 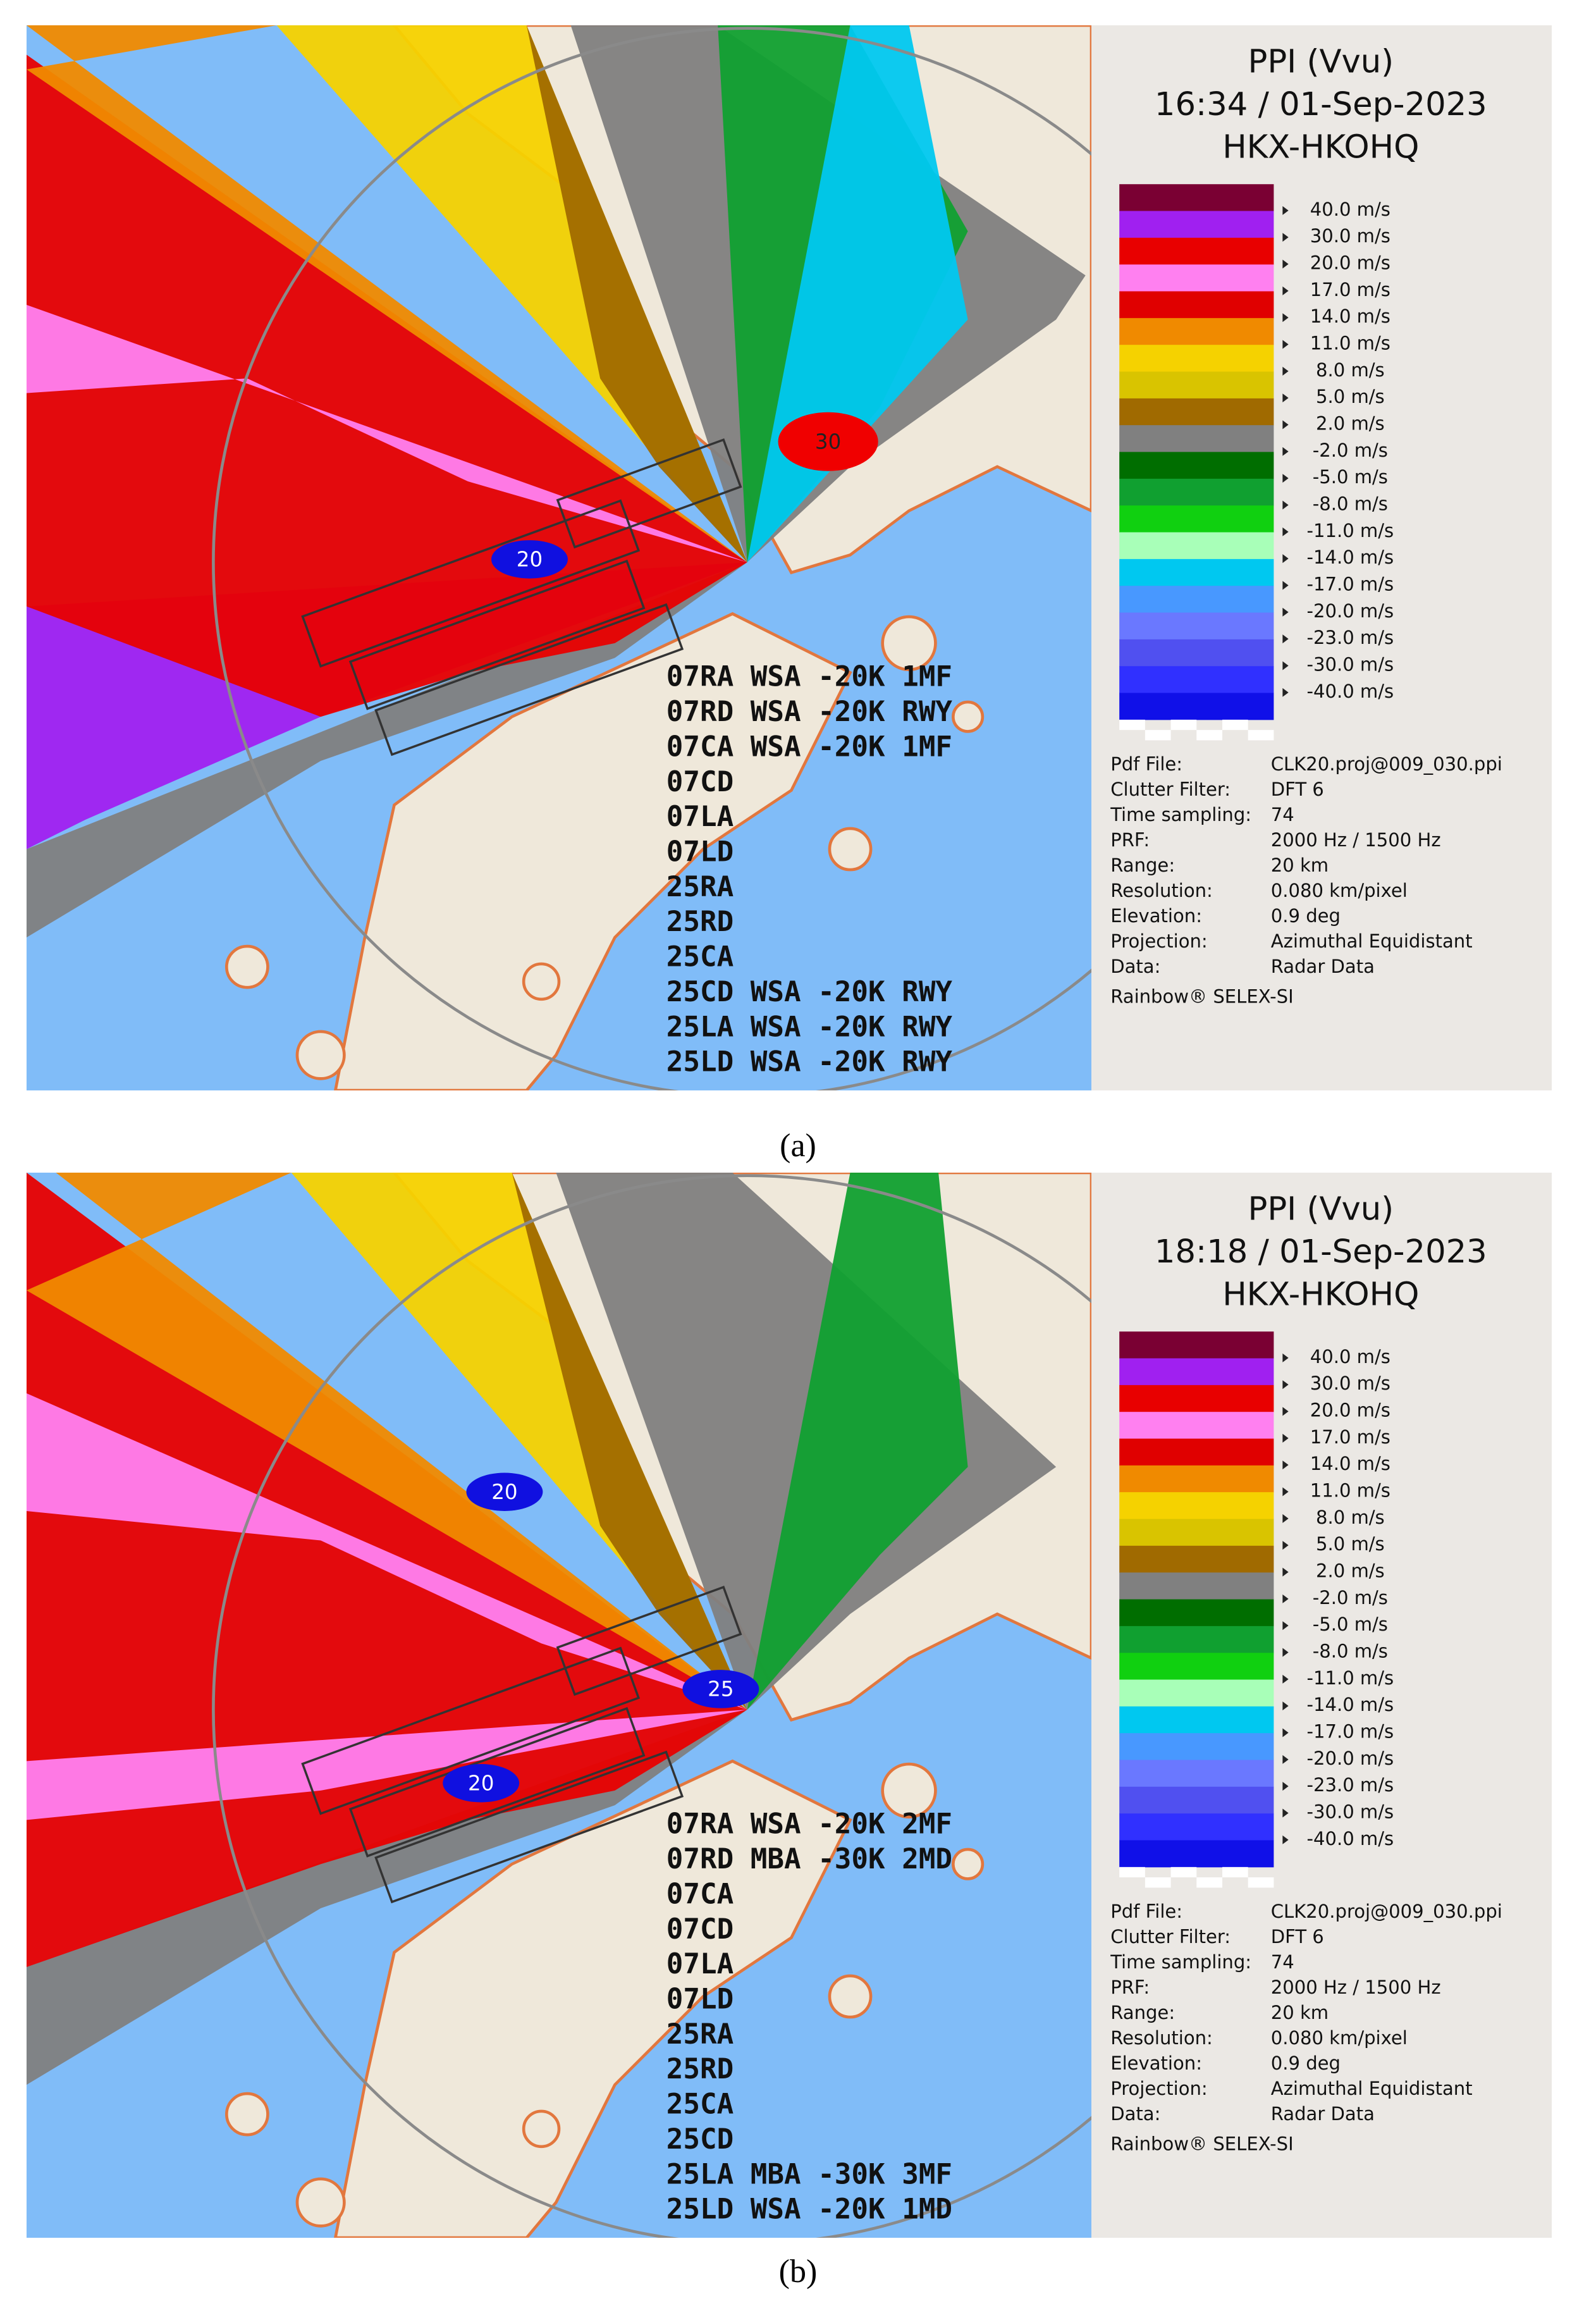 What do you see at coordinates (1350, 1491) in the screenshot?
I see `legend-label: 11.0 m/s` at bounding box center [1350, 1491].